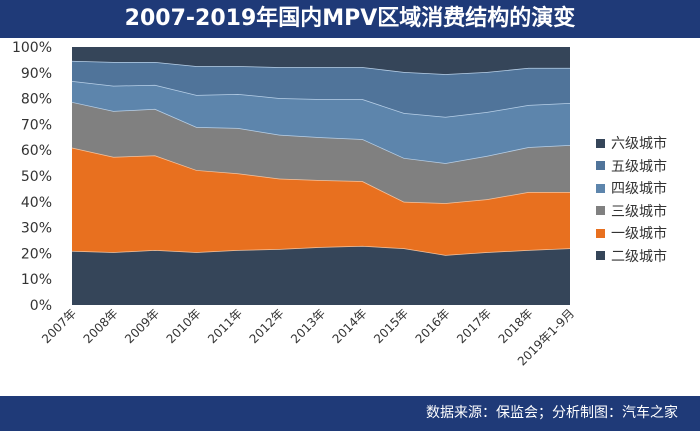  What do you see at coordinates (639, 144) in the screenshot?
I see `legend-label: 六级城市` at bounding box center [639, 144].